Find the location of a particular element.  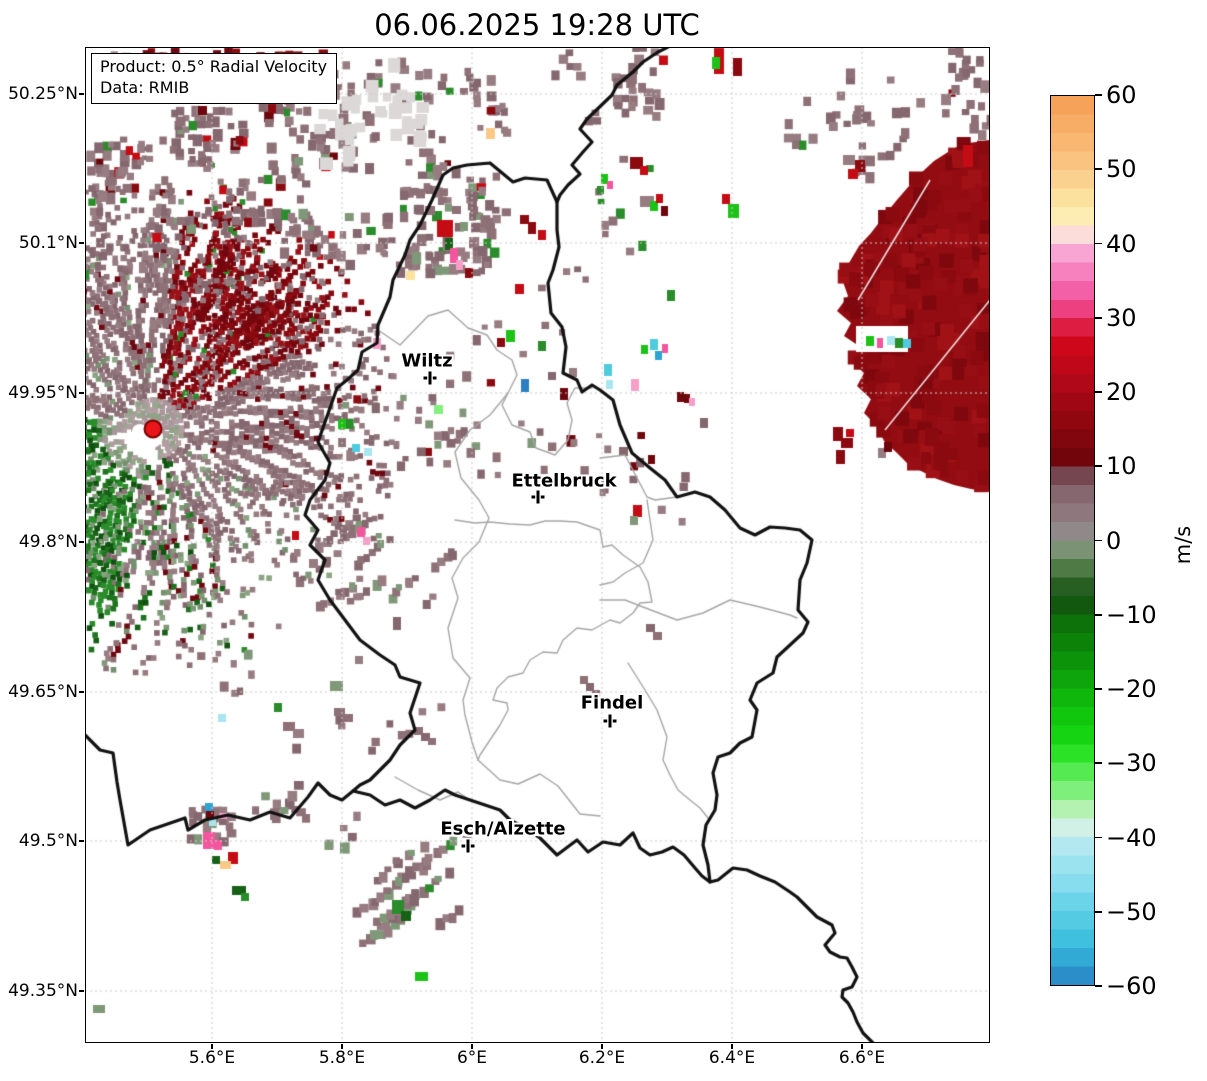

product-info-box: Product: 0.5° Radial Velocity Data: RMIB is located at coordinates (214, 78).